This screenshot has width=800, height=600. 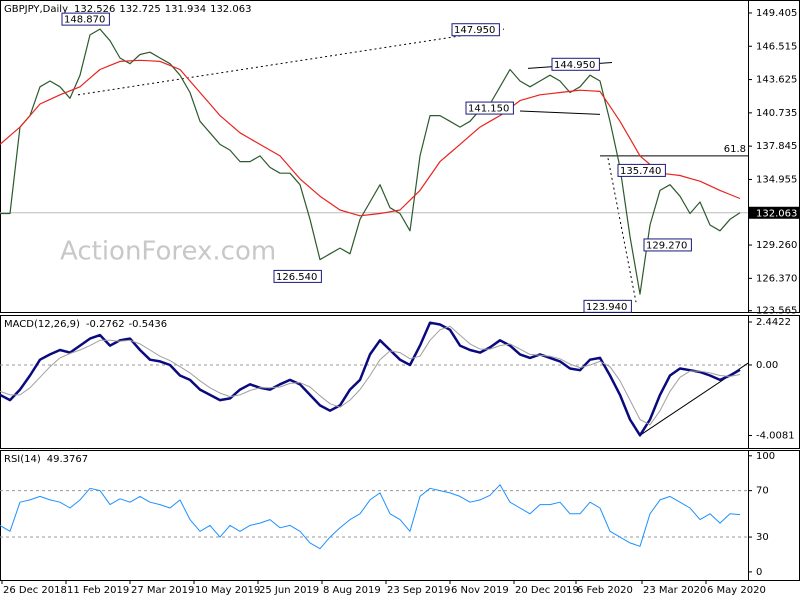 What do you see at coordinates (762, 491) in the screenshot?
I see `y-tick-label: 70` at bounding box center [762, 491].